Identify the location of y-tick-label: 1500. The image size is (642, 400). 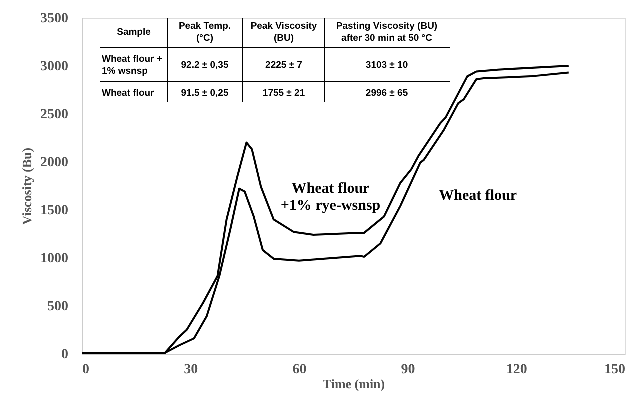
(54, 211).